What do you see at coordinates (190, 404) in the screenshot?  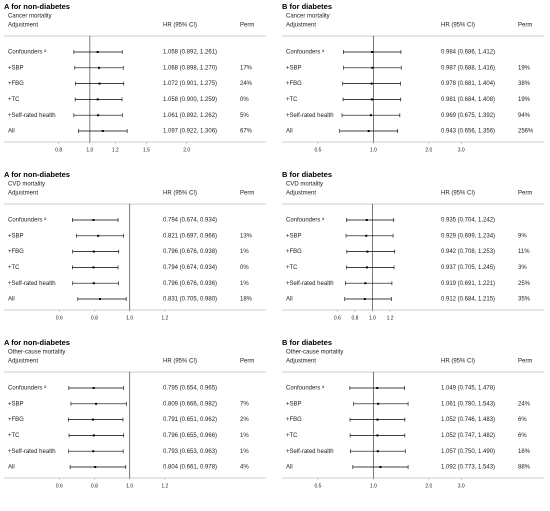 I see `hr-label: 0.809 (0.666, 0.982)` at bounding box center [190, 404].